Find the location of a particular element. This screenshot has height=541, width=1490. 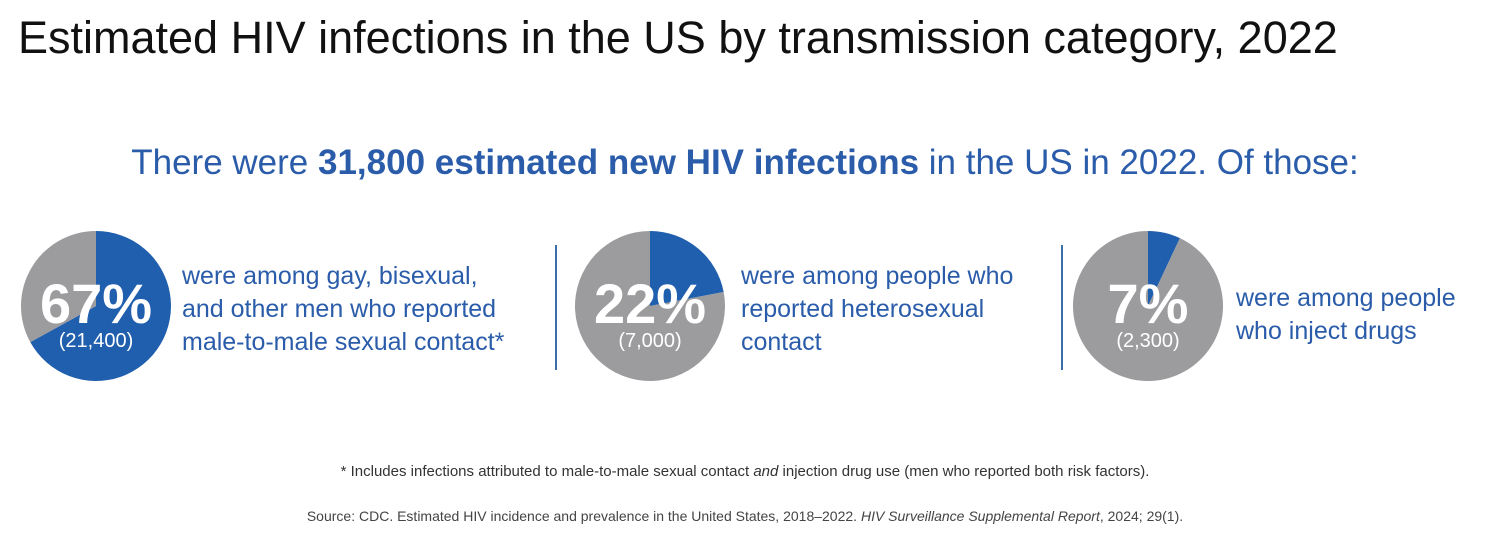

pie-chart-heterosexual: 22% (7,000) is located at coordinates (650, 306).